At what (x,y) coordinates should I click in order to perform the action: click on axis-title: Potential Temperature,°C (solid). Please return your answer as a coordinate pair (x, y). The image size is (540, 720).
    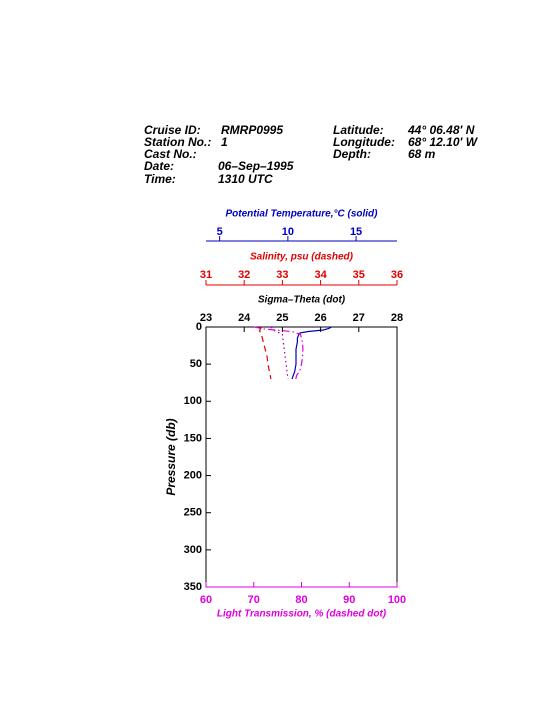
    Looking at the image, I should click on (302, 214).